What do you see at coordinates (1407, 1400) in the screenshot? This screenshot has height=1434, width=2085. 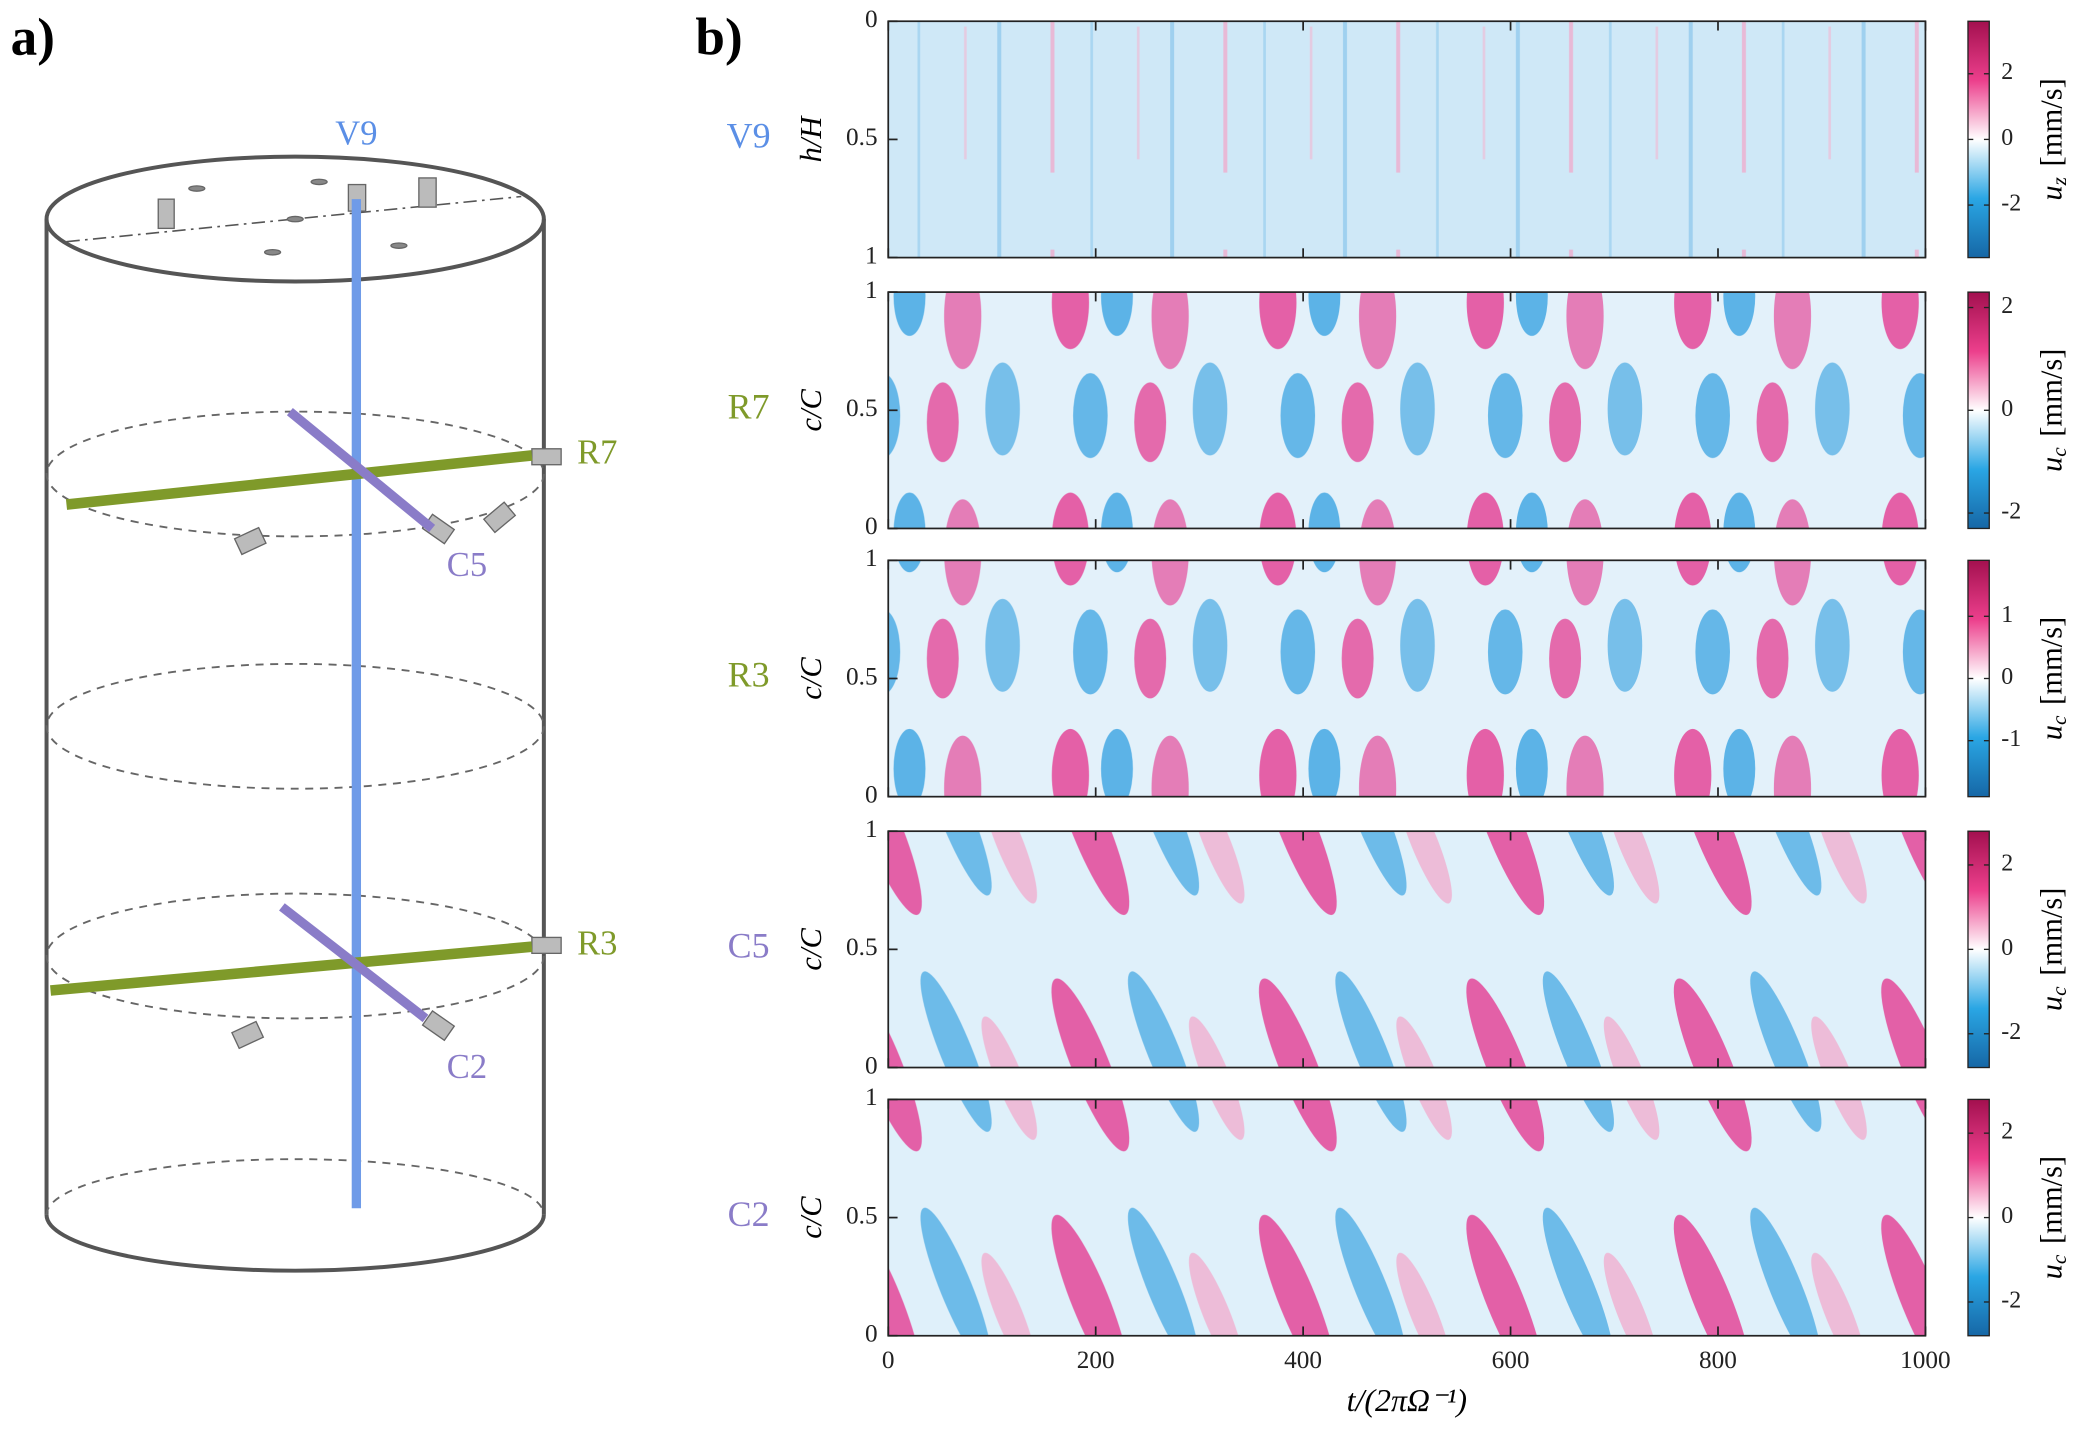 I see `x-axis-label: t/(2πΩ⁻¹)` at bounding box center [1407, 1400].